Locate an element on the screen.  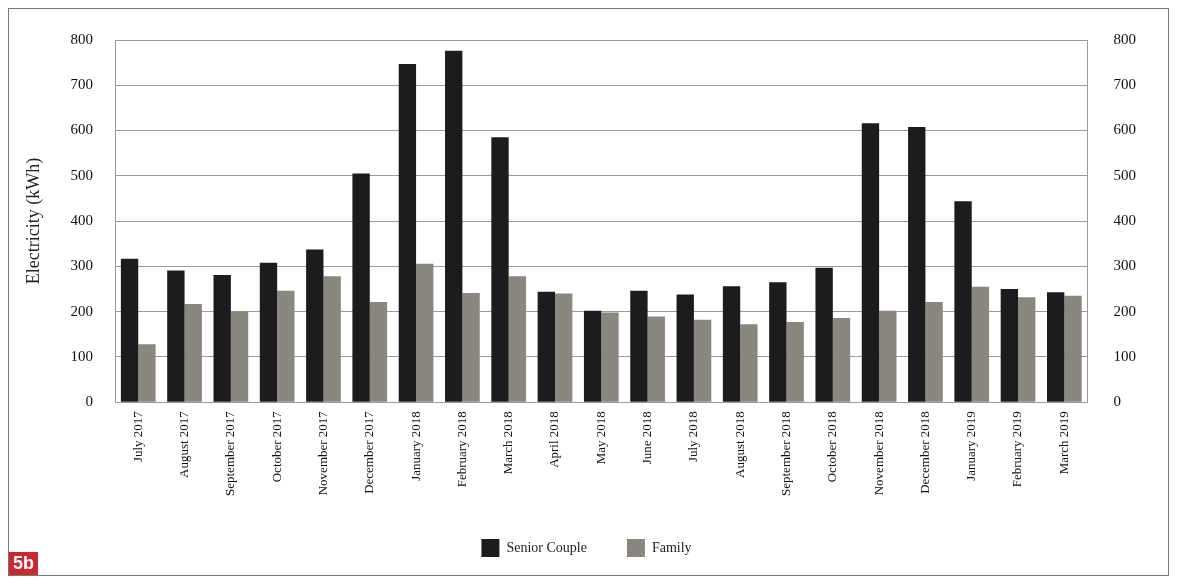
text: 5b is located at coordinates (24, 563).